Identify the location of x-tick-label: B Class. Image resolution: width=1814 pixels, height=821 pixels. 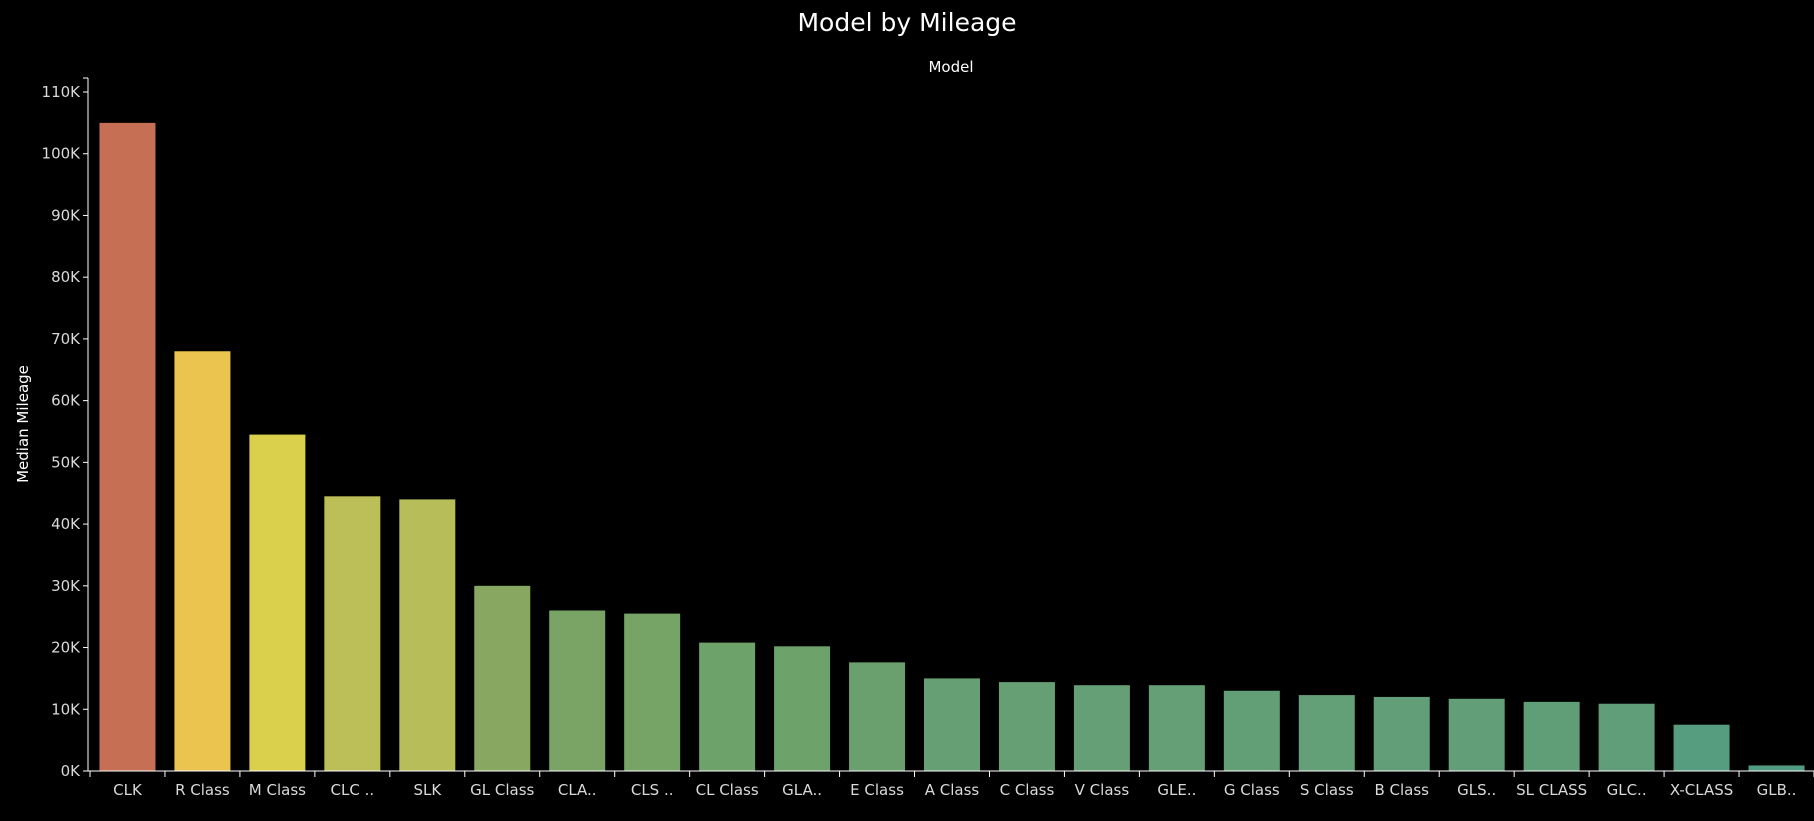
(1401, 790).